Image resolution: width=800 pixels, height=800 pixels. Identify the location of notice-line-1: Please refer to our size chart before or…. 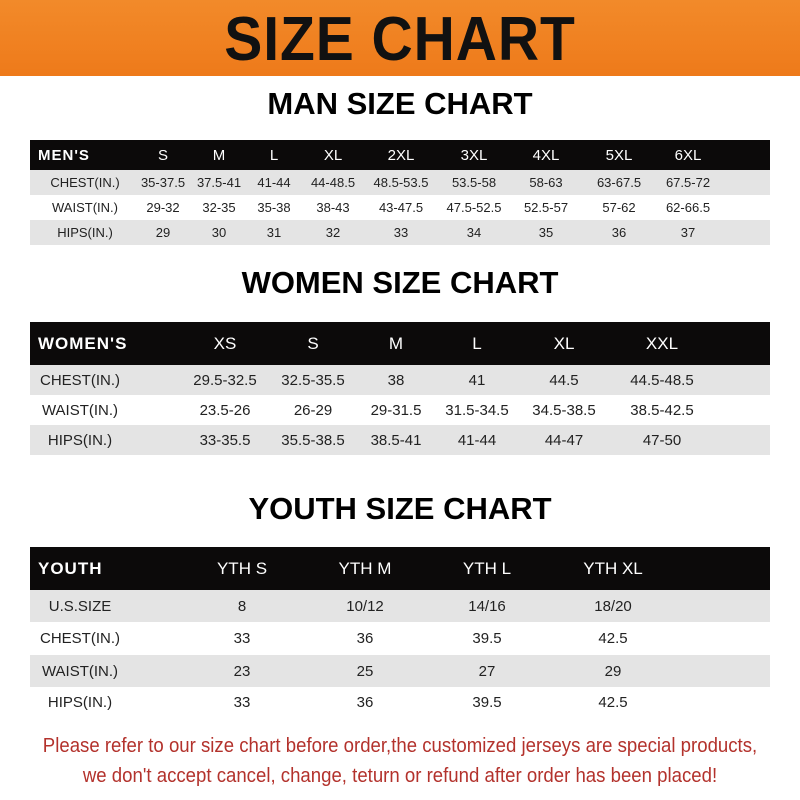
(400, 746).